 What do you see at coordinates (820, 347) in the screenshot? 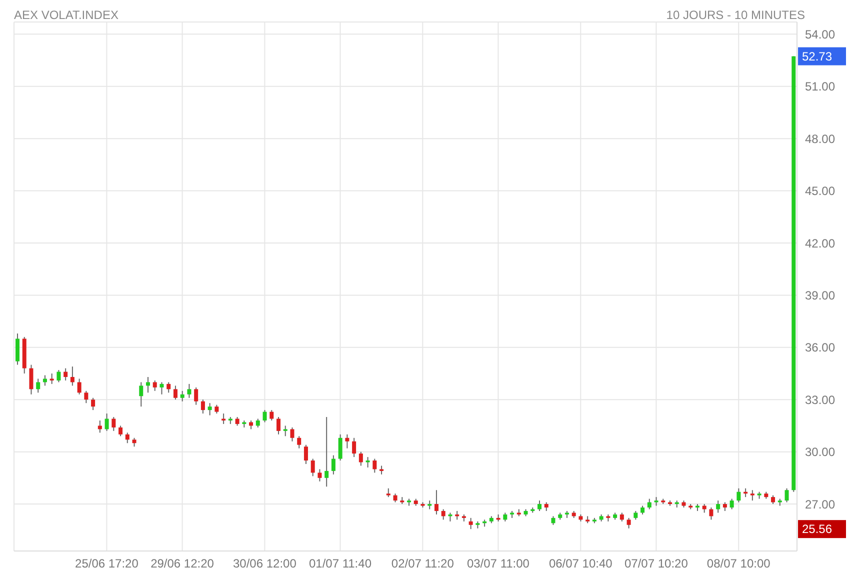
I see `y-tick-label: 36.00` at bounding box center [820, 347].